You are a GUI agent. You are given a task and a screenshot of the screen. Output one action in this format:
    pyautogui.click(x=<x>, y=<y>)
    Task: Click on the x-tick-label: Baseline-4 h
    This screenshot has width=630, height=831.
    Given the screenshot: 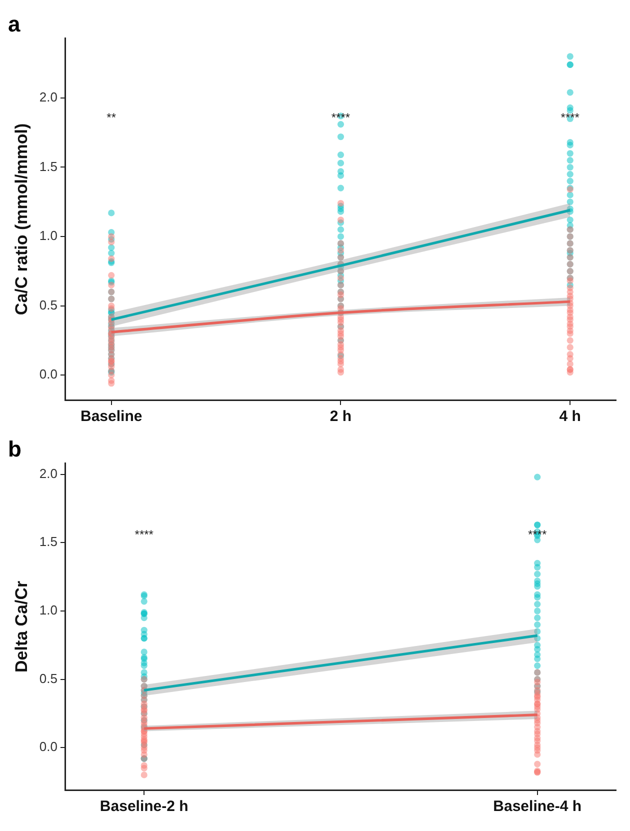 What is the action you would take?
    pyautogui.click(x=537, y=807)
    